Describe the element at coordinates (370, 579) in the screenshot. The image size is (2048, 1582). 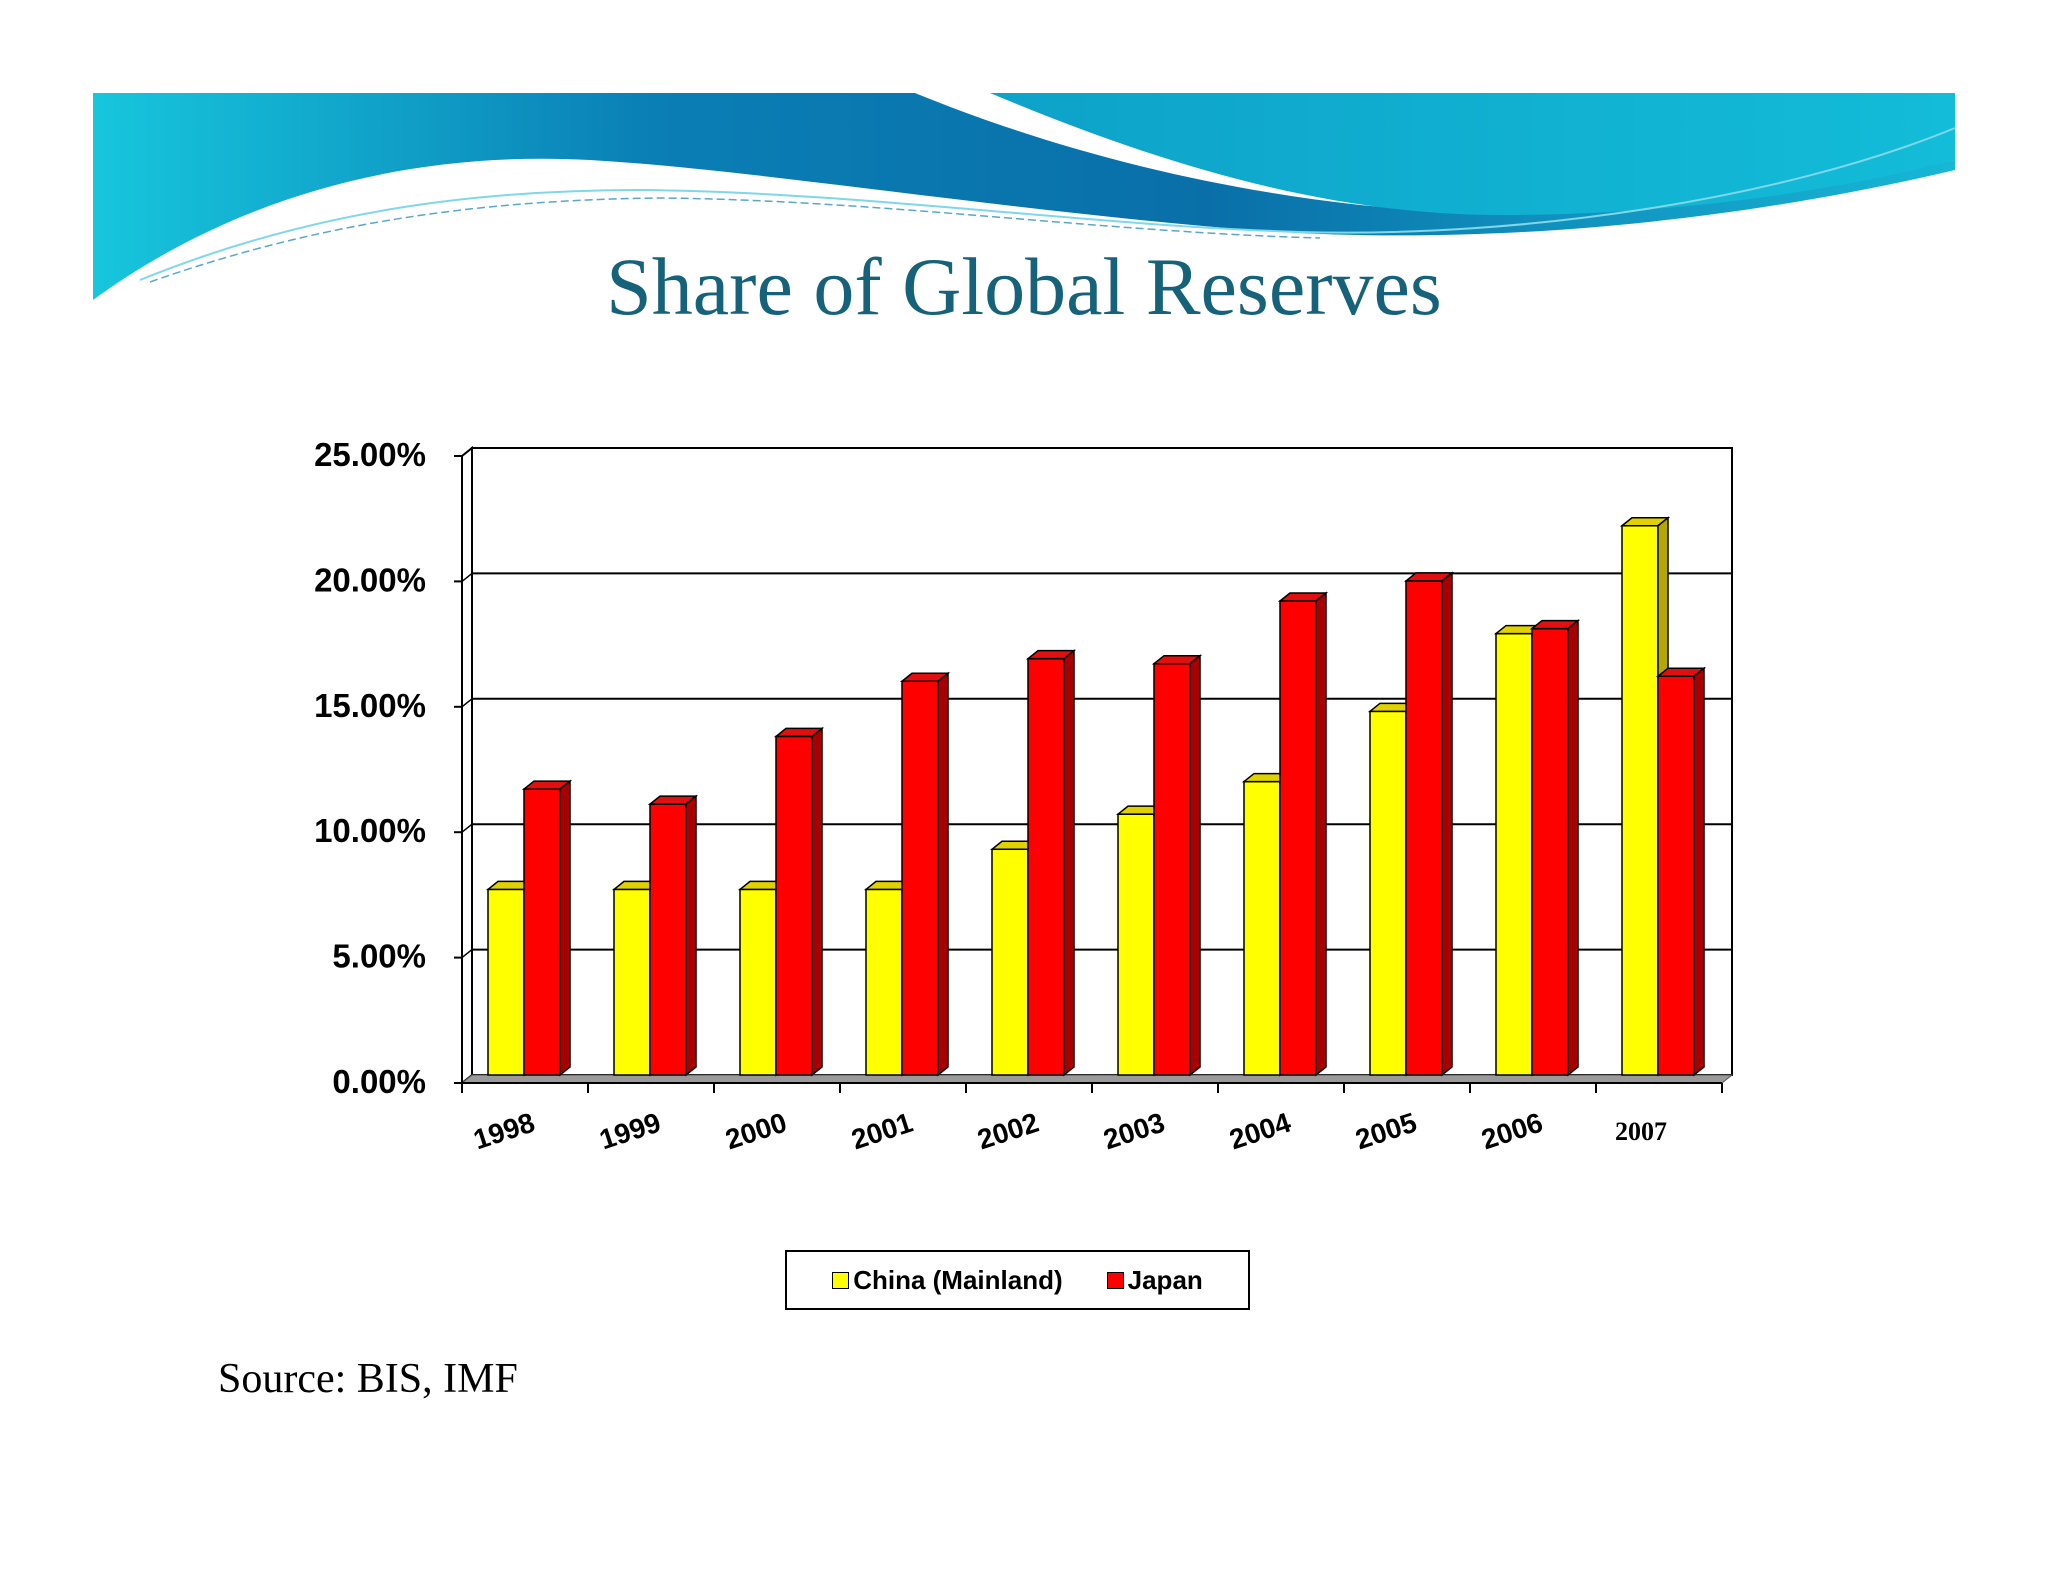
I see `y-tick-label: 20.00%` at that location.